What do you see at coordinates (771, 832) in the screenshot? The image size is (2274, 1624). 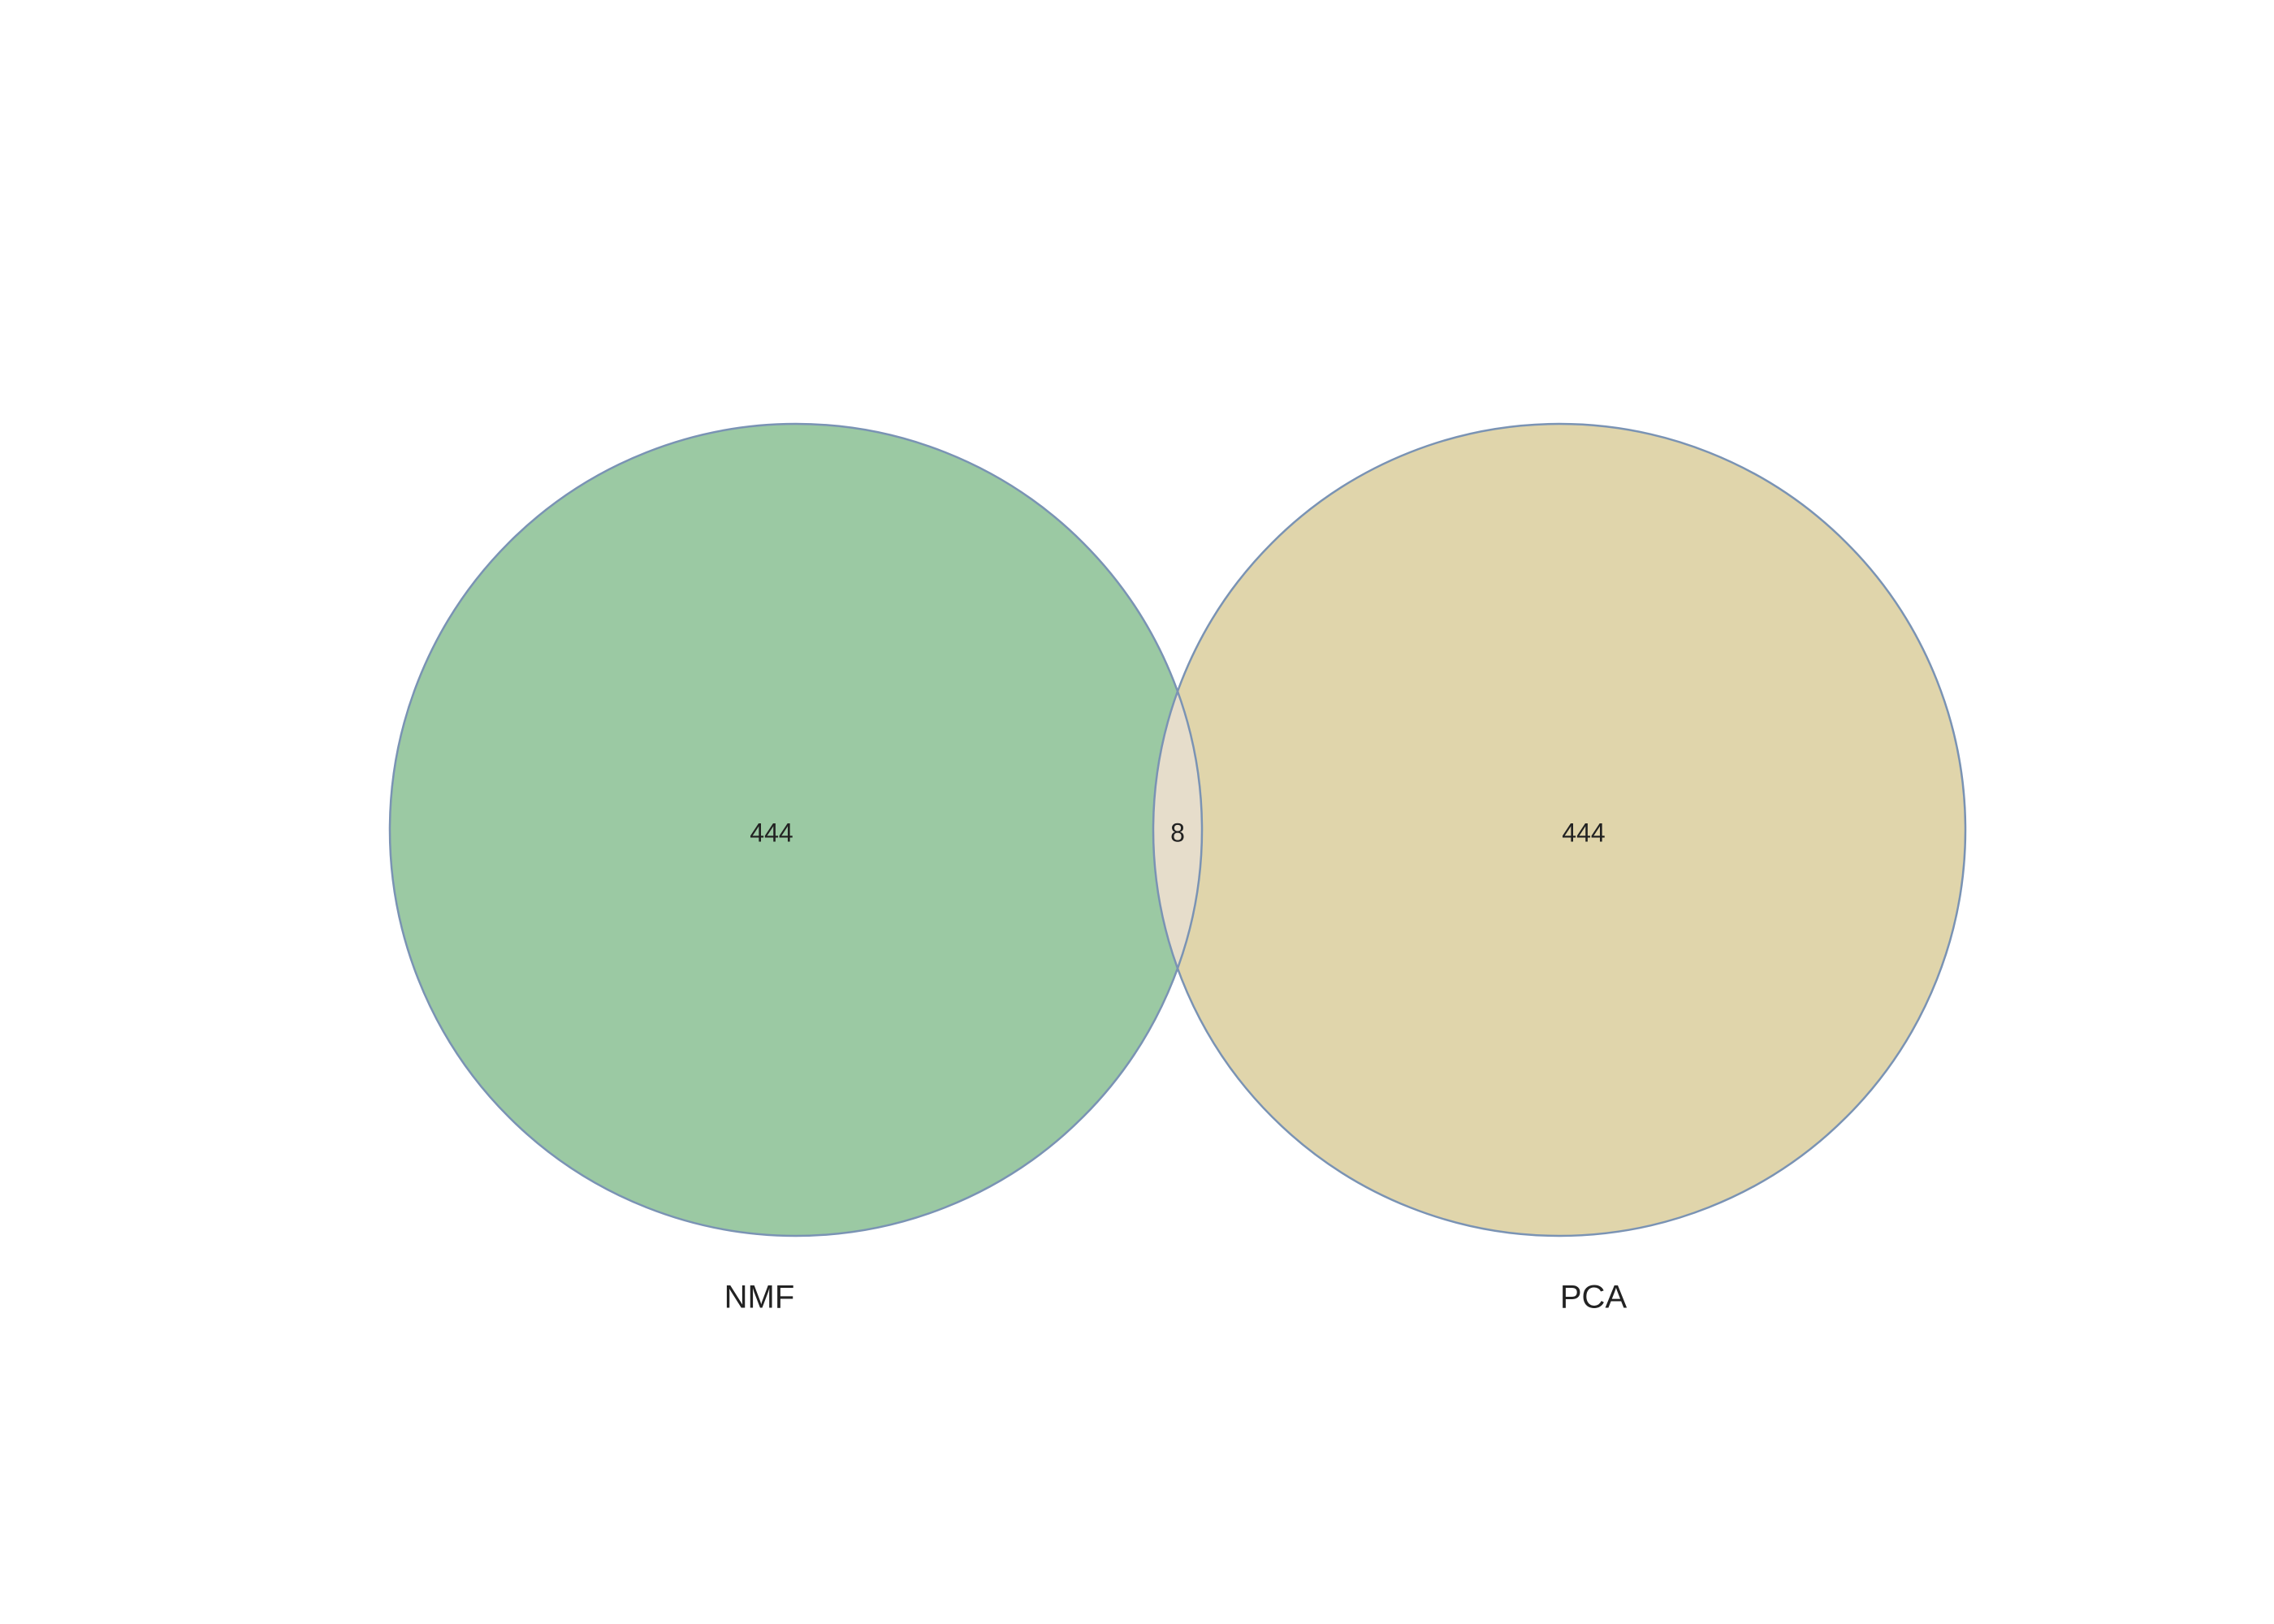 I see `nmf-only-count: 444` at bounding box center [771, 832].